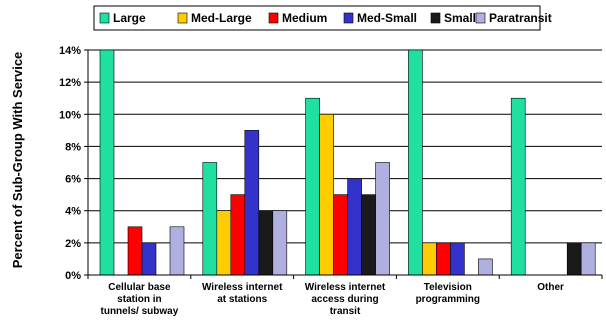 This screenshot has width=606, height=325. I want to click on x-category-label: Other, so click(550, 287).